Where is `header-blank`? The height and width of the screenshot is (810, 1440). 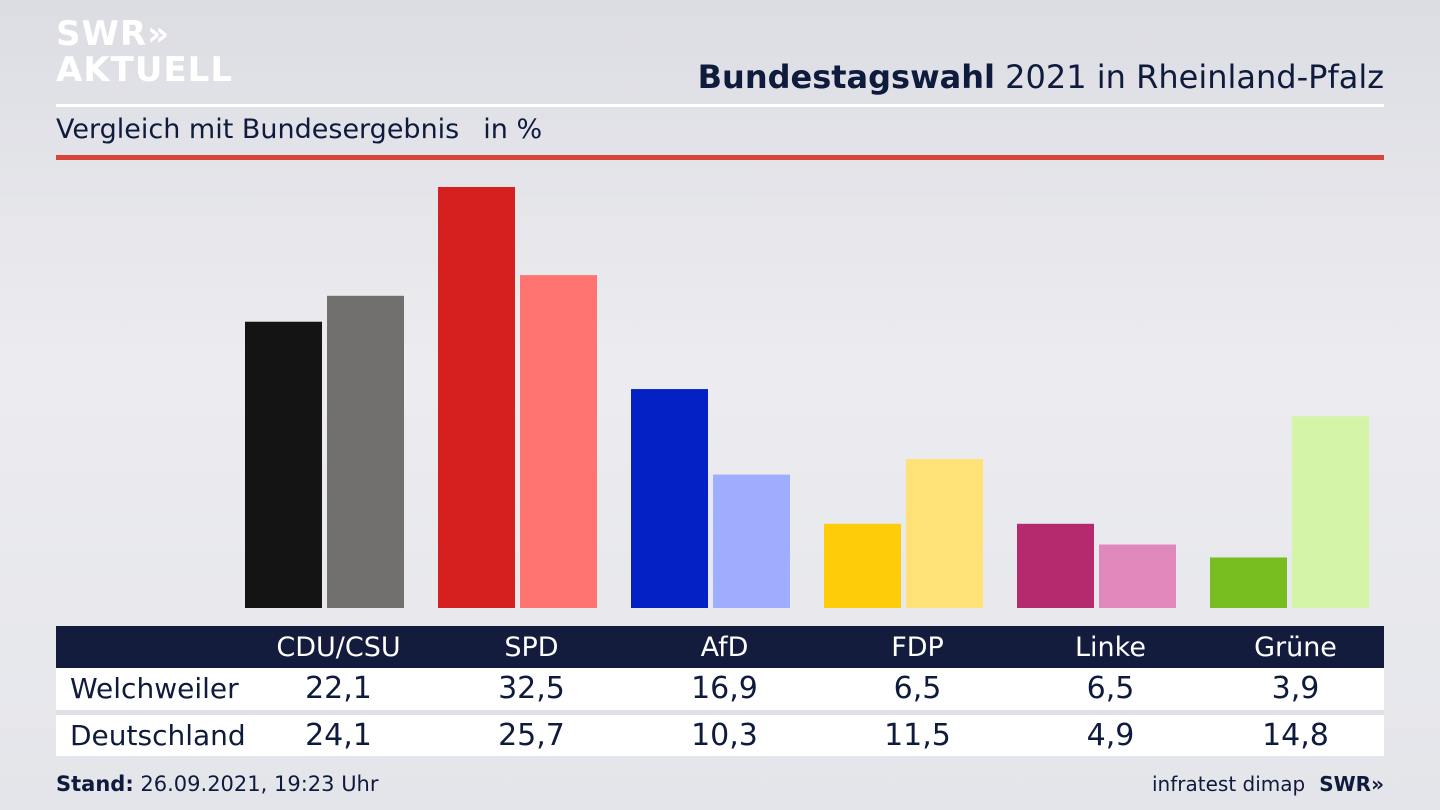
header-blank is located at coordinates (149, 647).